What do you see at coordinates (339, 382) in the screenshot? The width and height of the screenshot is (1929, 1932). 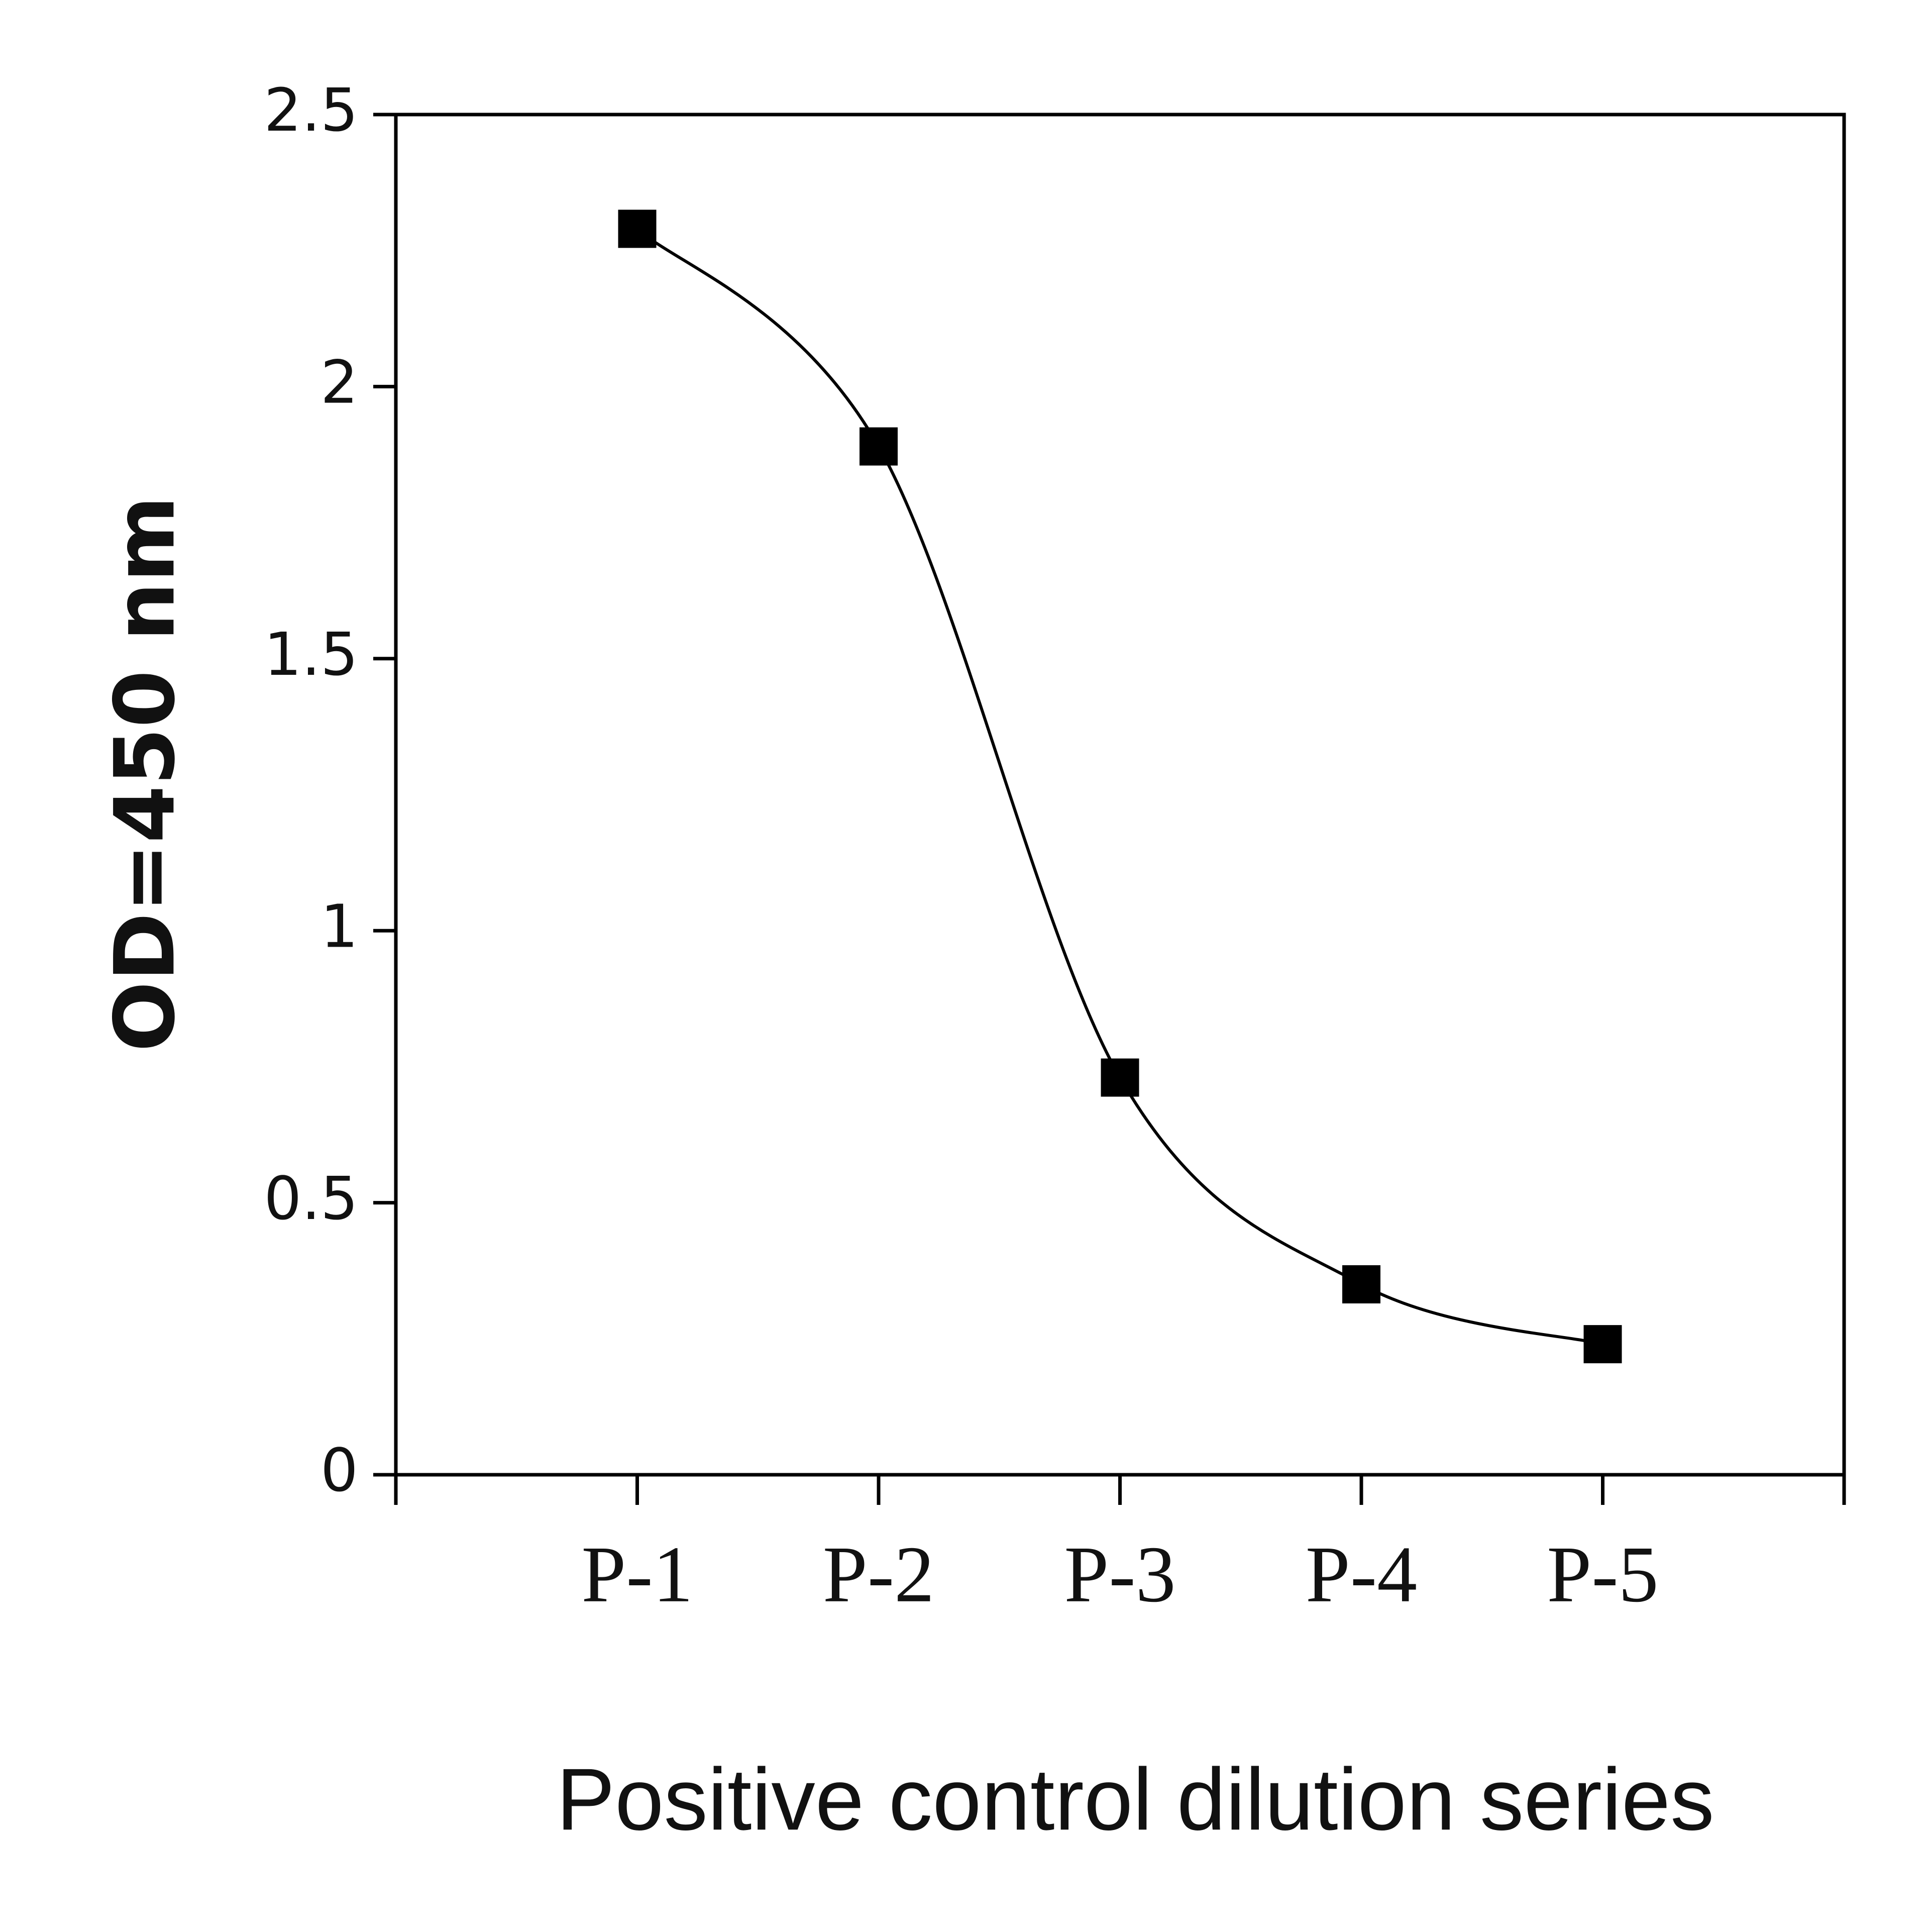 I see `y-tick-label: 2` at bounding box center [339, 382].